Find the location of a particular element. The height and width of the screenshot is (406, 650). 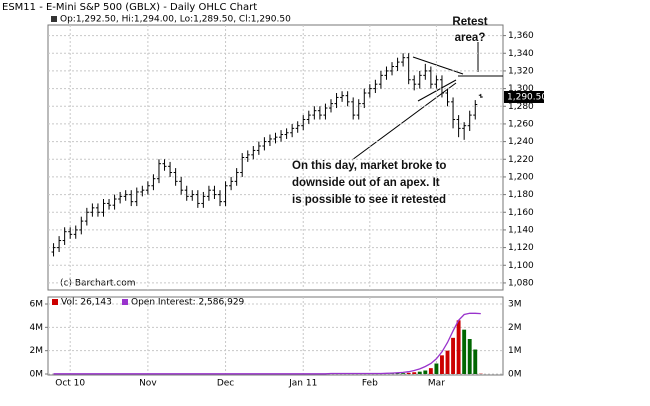

legend-label: Open Interest: 2,586,929 is located at coordinates (188, 303).